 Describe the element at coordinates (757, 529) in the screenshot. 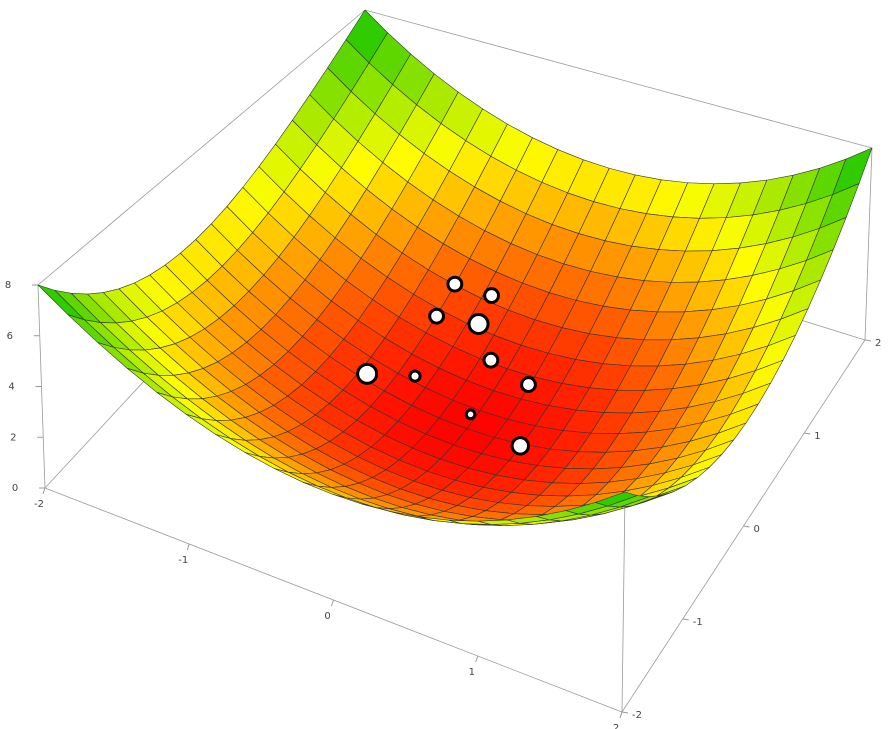

I see `y-tick-label: 0` at that location.